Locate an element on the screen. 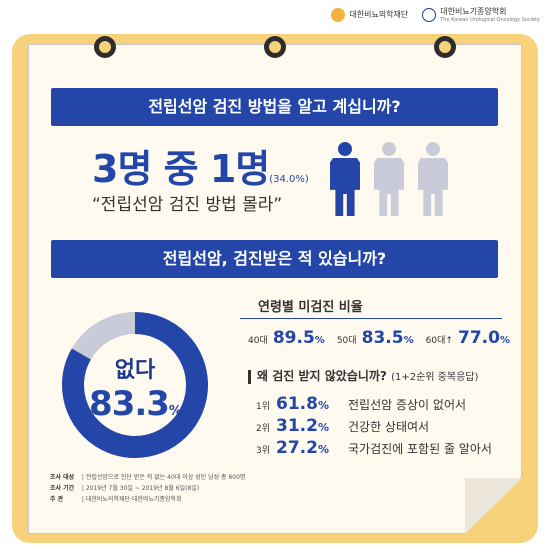 This screenshot has width=550, height=553. donut-main-arc is located at coordinates (135, 385).